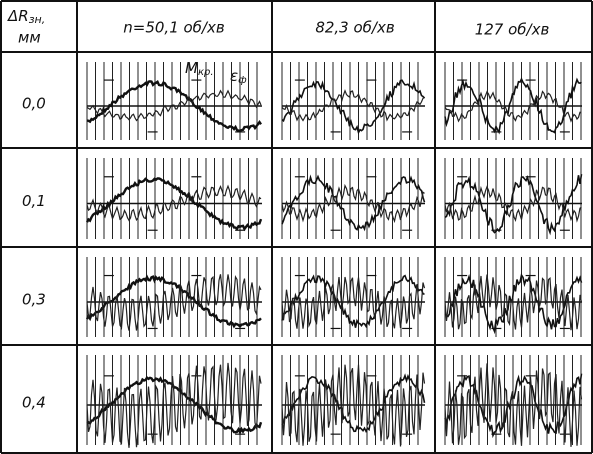 This screenshot has width=593, height=454. Describe the element at coordinates (37, 19) in the screenshot. I see `corner-subscript: зн,` at that location.